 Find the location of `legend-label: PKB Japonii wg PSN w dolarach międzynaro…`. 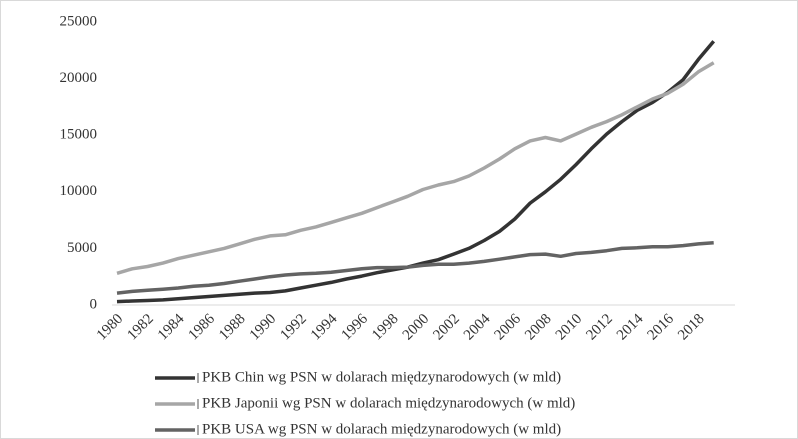

legend-label: PKB Japonii wg PSN w dolarach międzynaro… is located at coordinates (388, 403).